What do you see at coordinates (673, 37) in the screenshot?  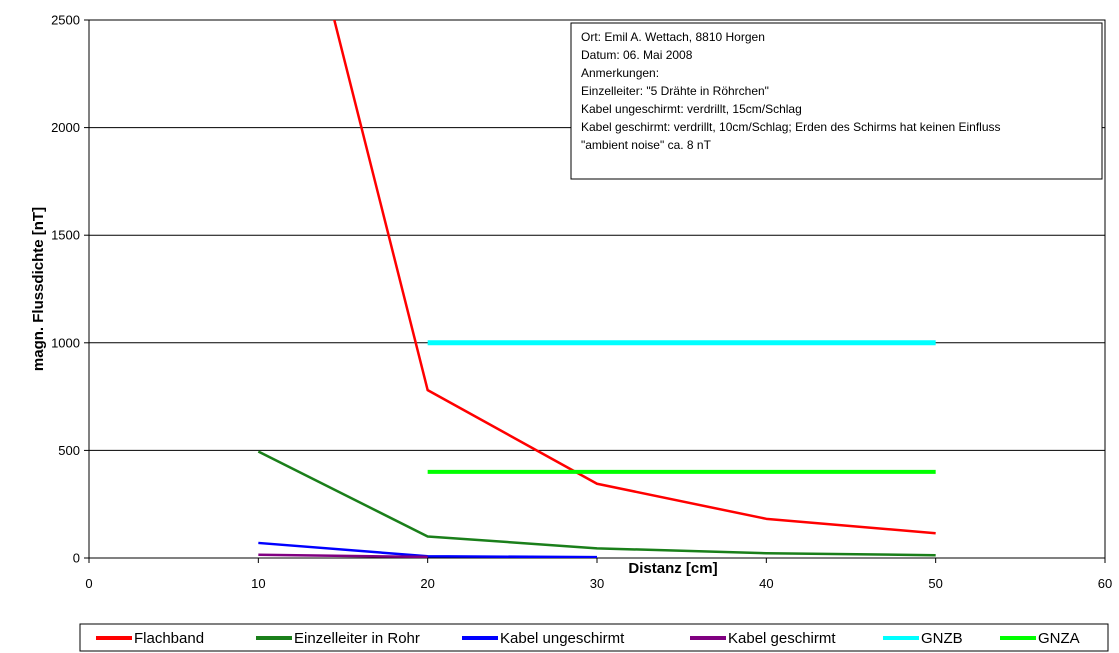 I see `annotation-line: Ort: Emil A. Wettach, 8810 Horgen` at bounding box center [673, 37].